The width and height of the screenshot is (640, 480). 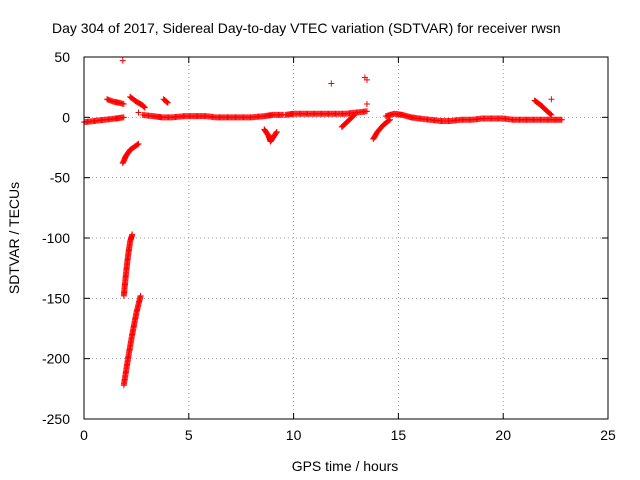 What do you see at coordinates (84, 435) in the screenshot?
I see `x-tick-label: 0` at bounding box center [84, 435].